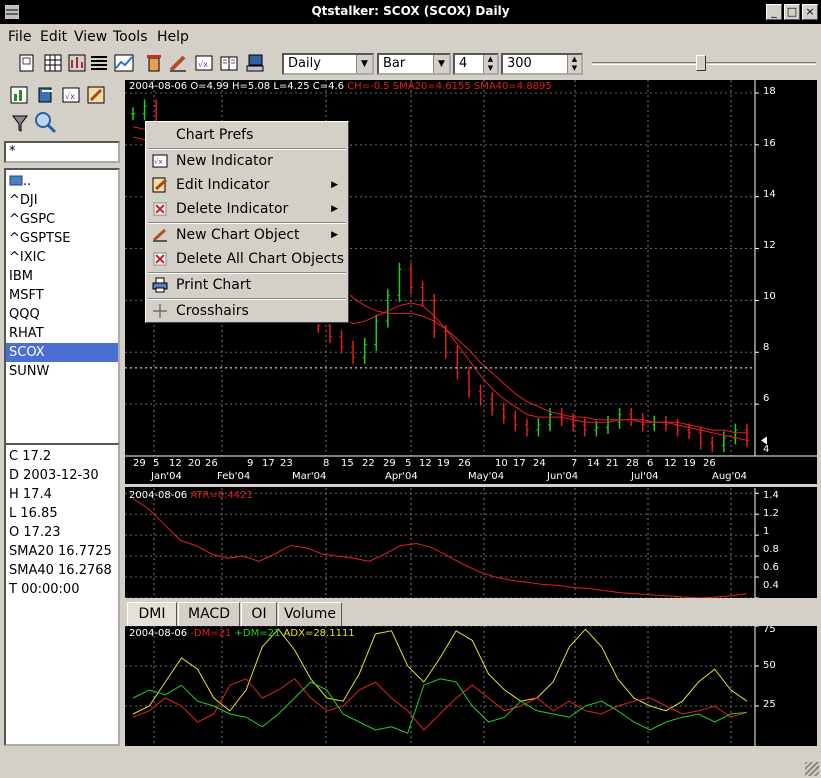 The height and width of the screenshot is (778, 821). I want to click on list-item: ^GSPTSE, so click(40, 238).